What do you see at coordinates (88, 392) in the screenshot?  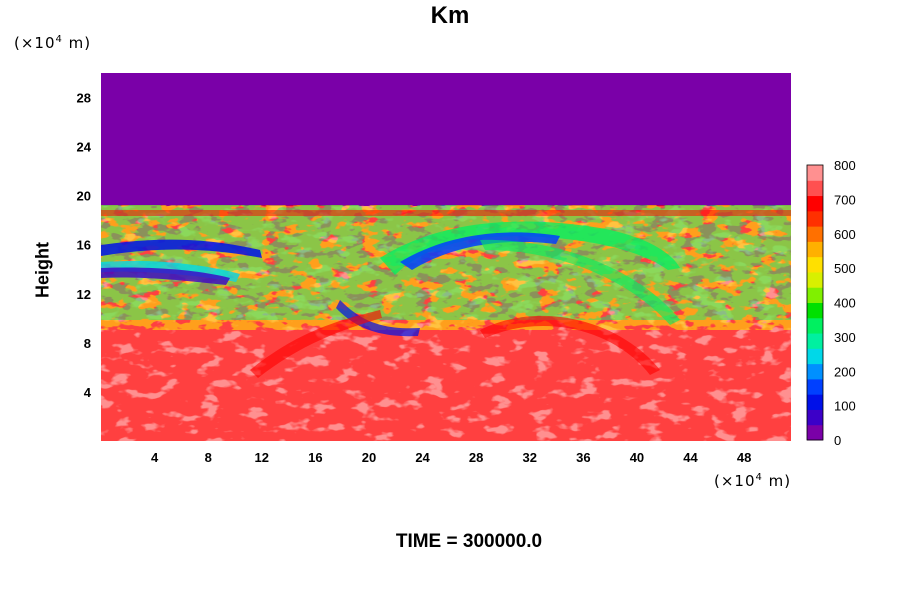 I see `y-tick-label: 4` at bounding box center [88, 392].